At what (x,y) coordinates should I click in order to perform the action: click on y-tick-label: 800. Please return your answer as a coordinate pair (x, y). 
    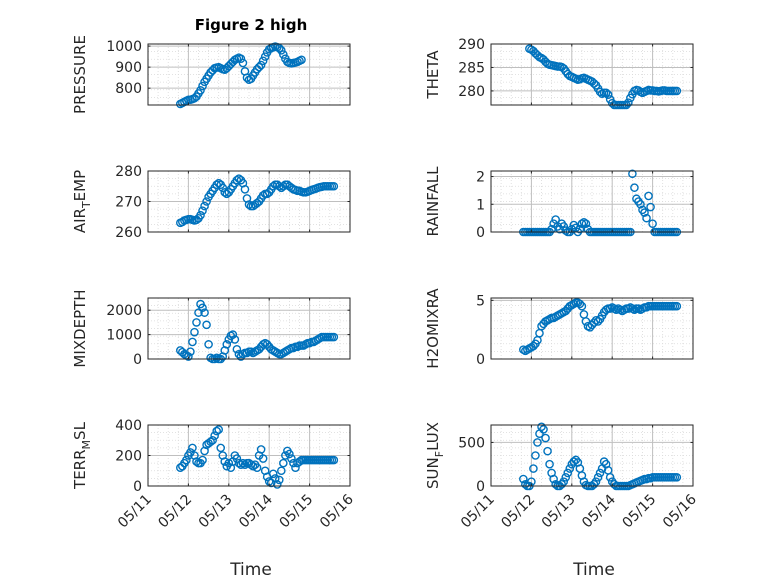
    Looking at the image, I should click on (128, 89).